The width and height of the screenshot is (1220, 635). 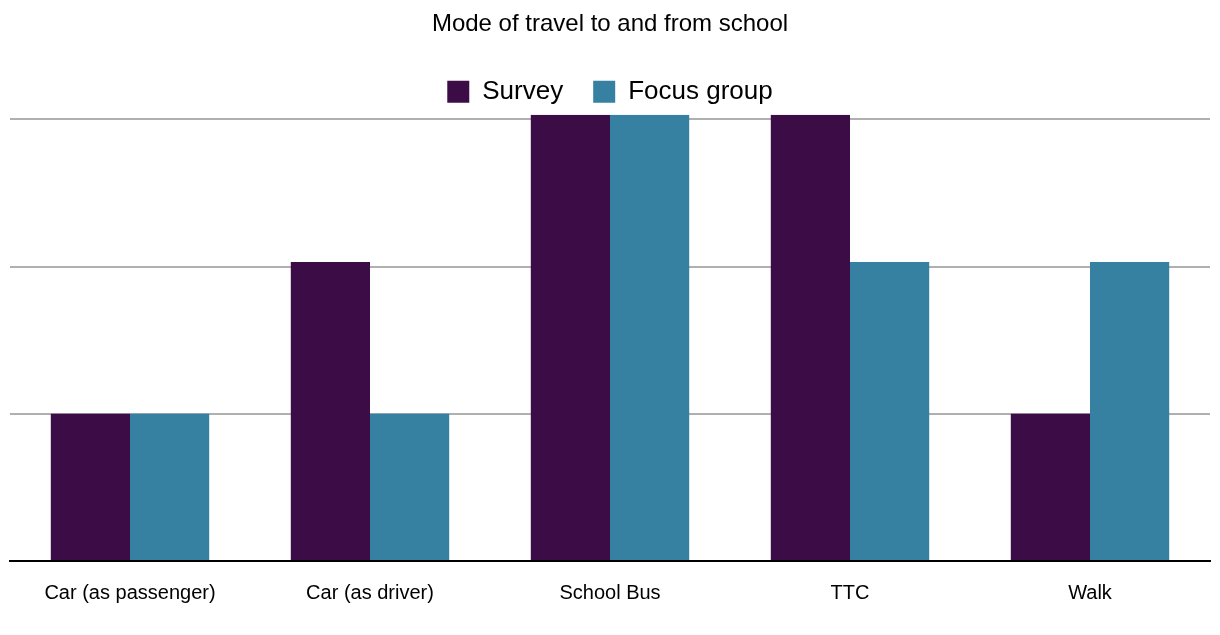 I want to click on legend-label: Survey, so click(x=523, y=89).